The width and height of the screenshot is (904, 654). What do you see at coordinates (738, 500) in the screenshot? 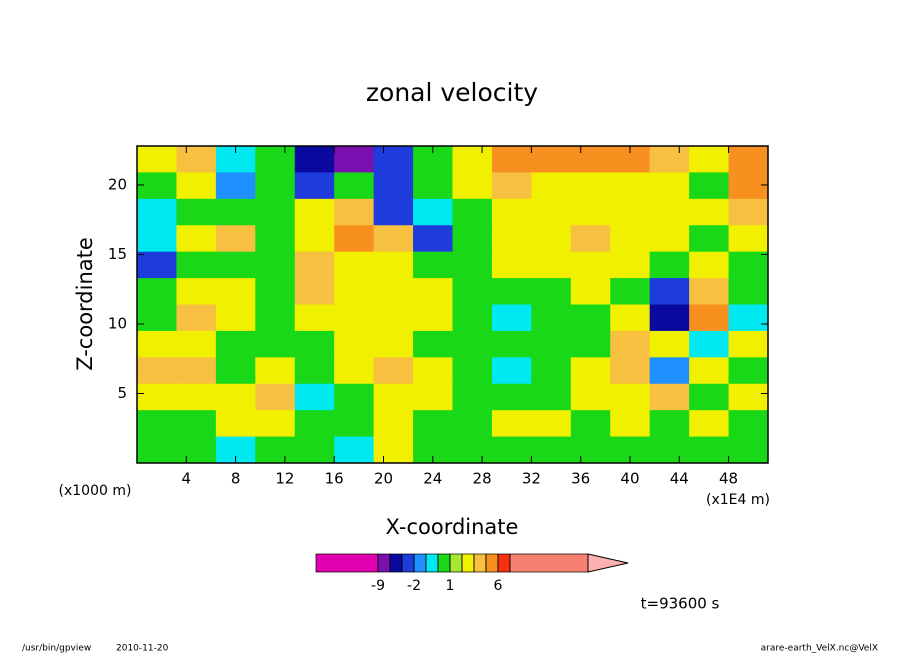
I see `x-units: (x1E4 m)` at bounding box center [738, 500].